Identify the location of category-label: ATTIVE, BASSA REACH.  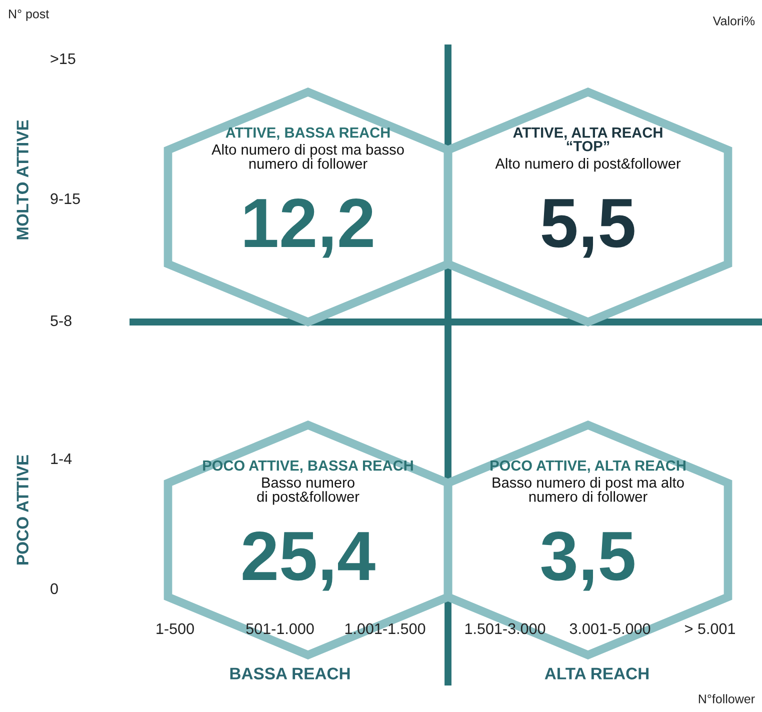
(308, 133).